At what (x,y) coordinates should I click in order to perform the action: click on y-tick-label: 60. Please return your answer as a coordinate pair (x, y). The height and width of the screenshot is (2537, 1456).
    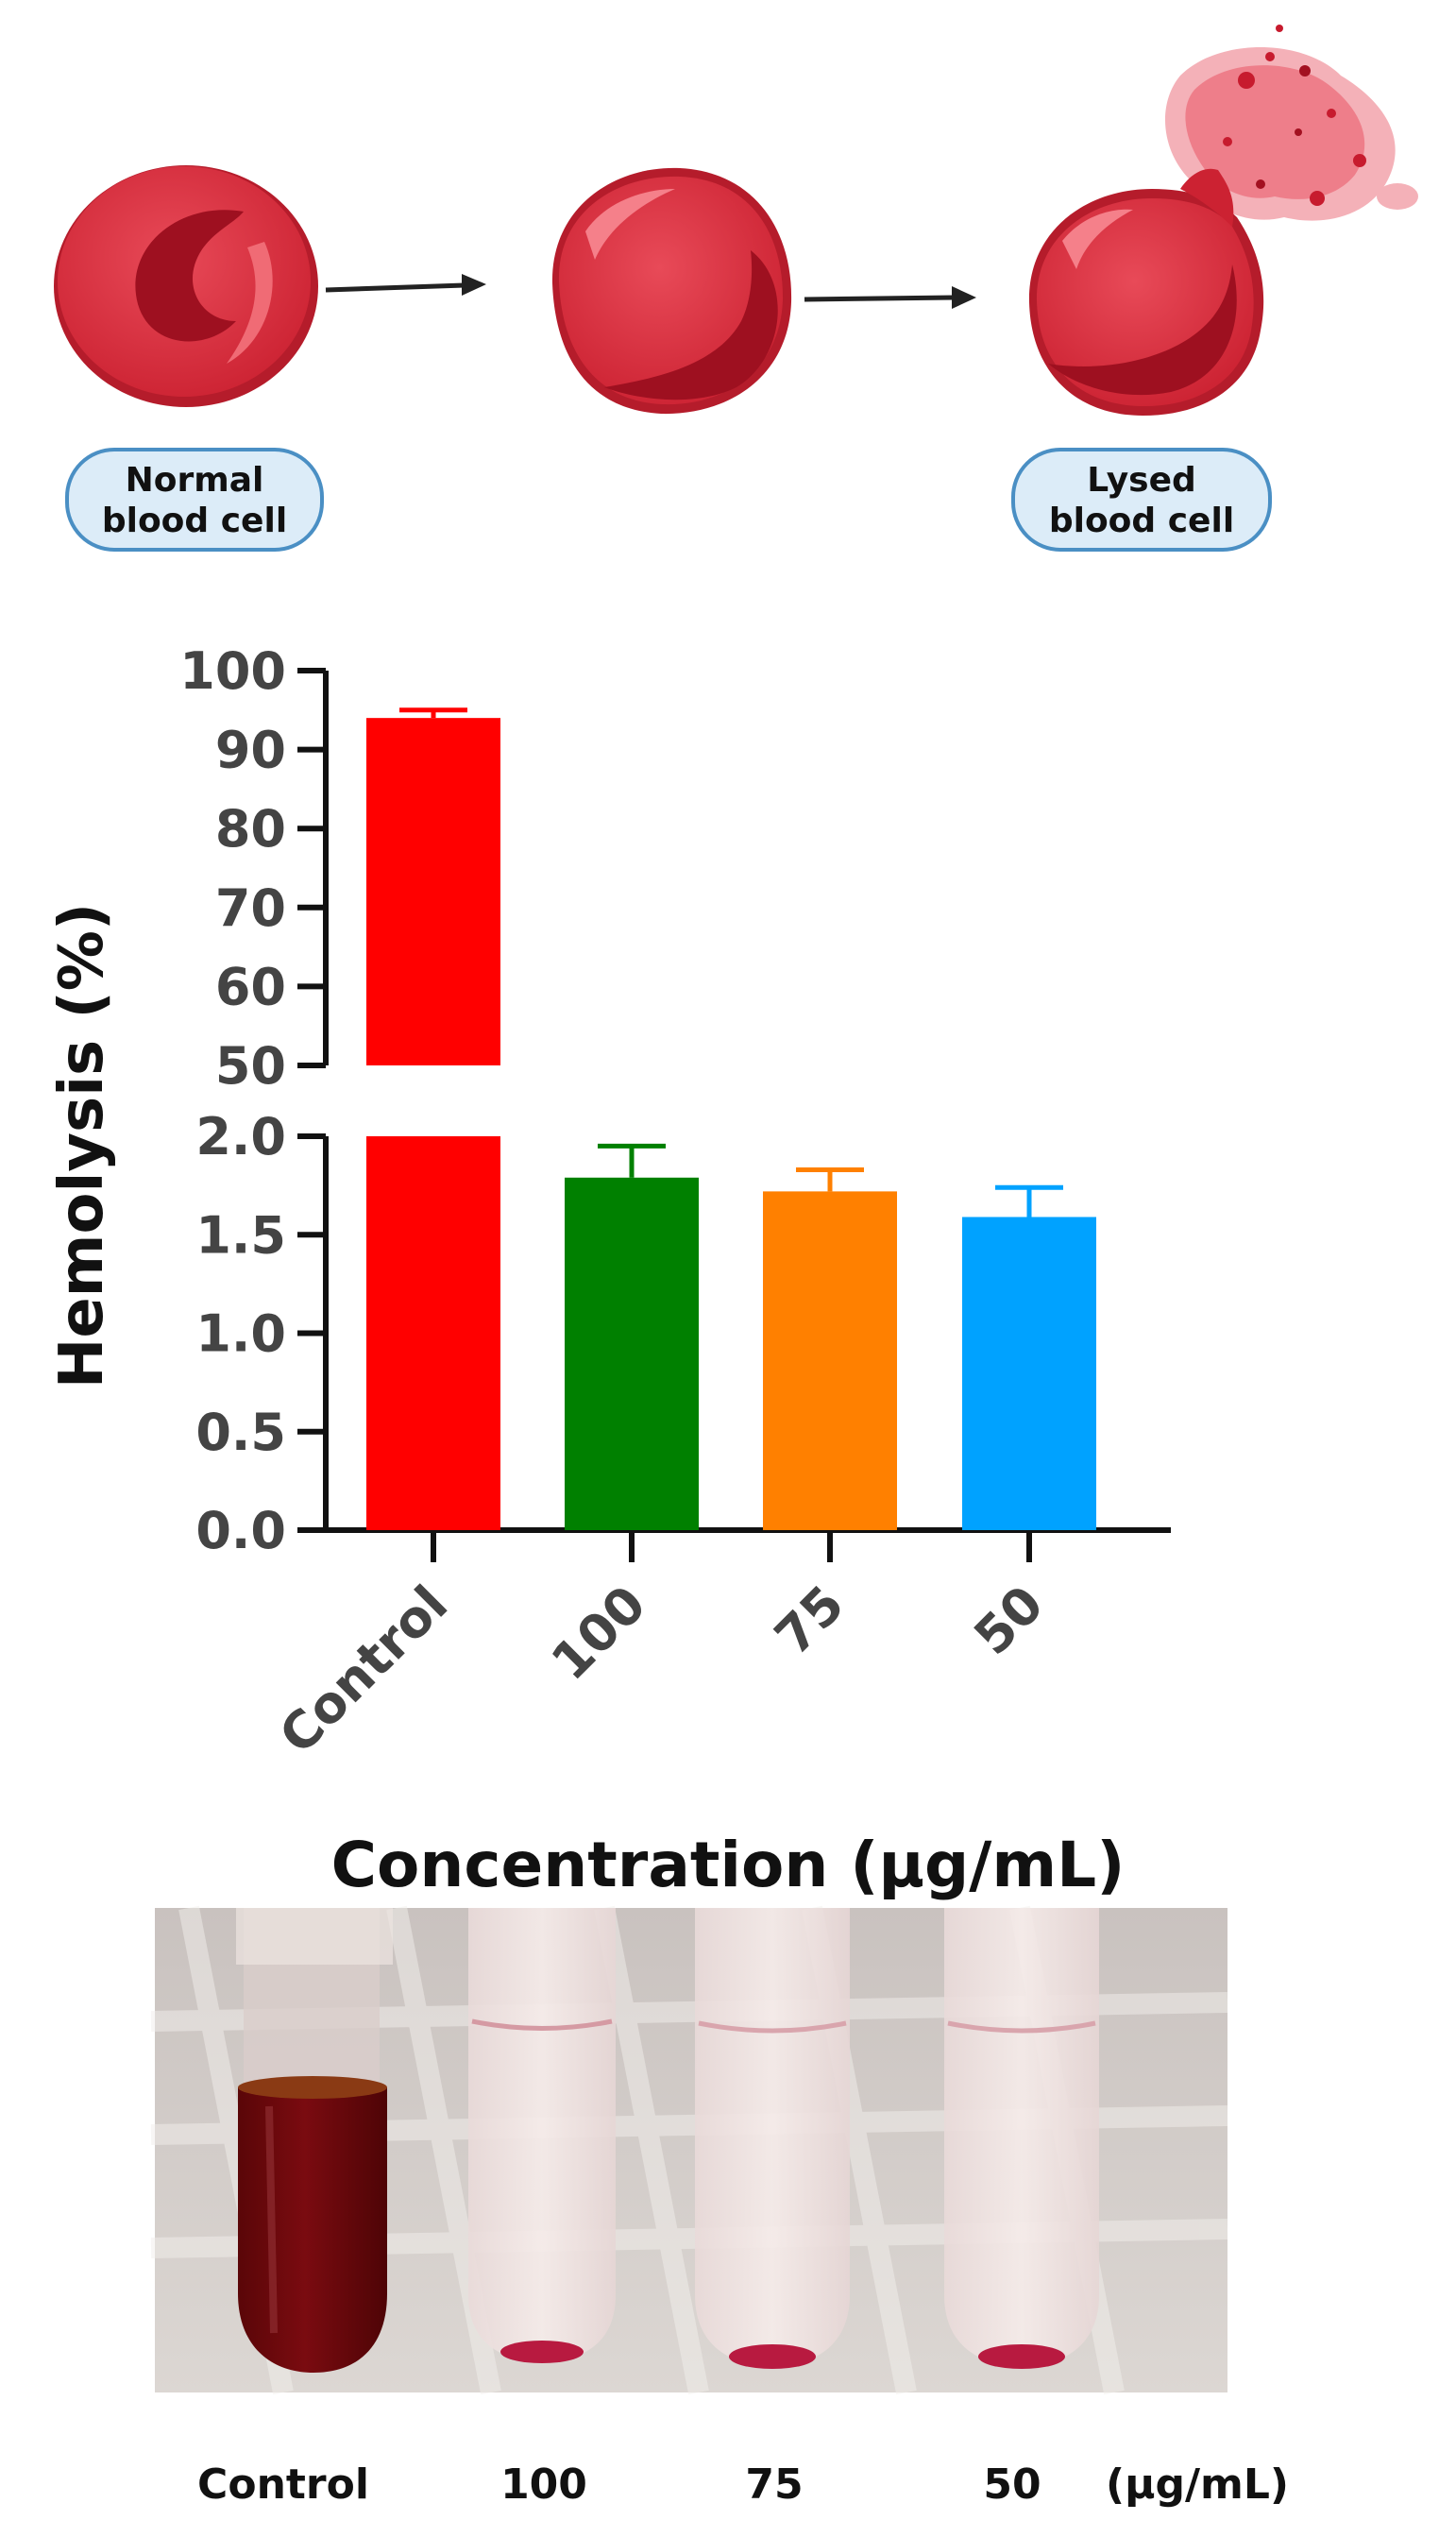
    Looking at the image, I should click on (250, 986).